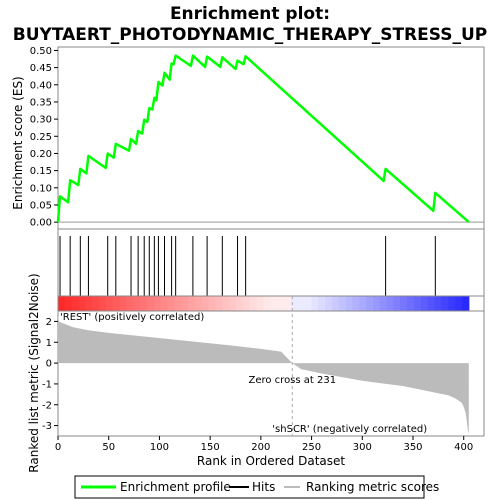 The width and height of the screenshot is (500, 500). Describe the element at coordinates (41, 120) in the screenshot. I see `es-ytick-label: 0.30` at that location.